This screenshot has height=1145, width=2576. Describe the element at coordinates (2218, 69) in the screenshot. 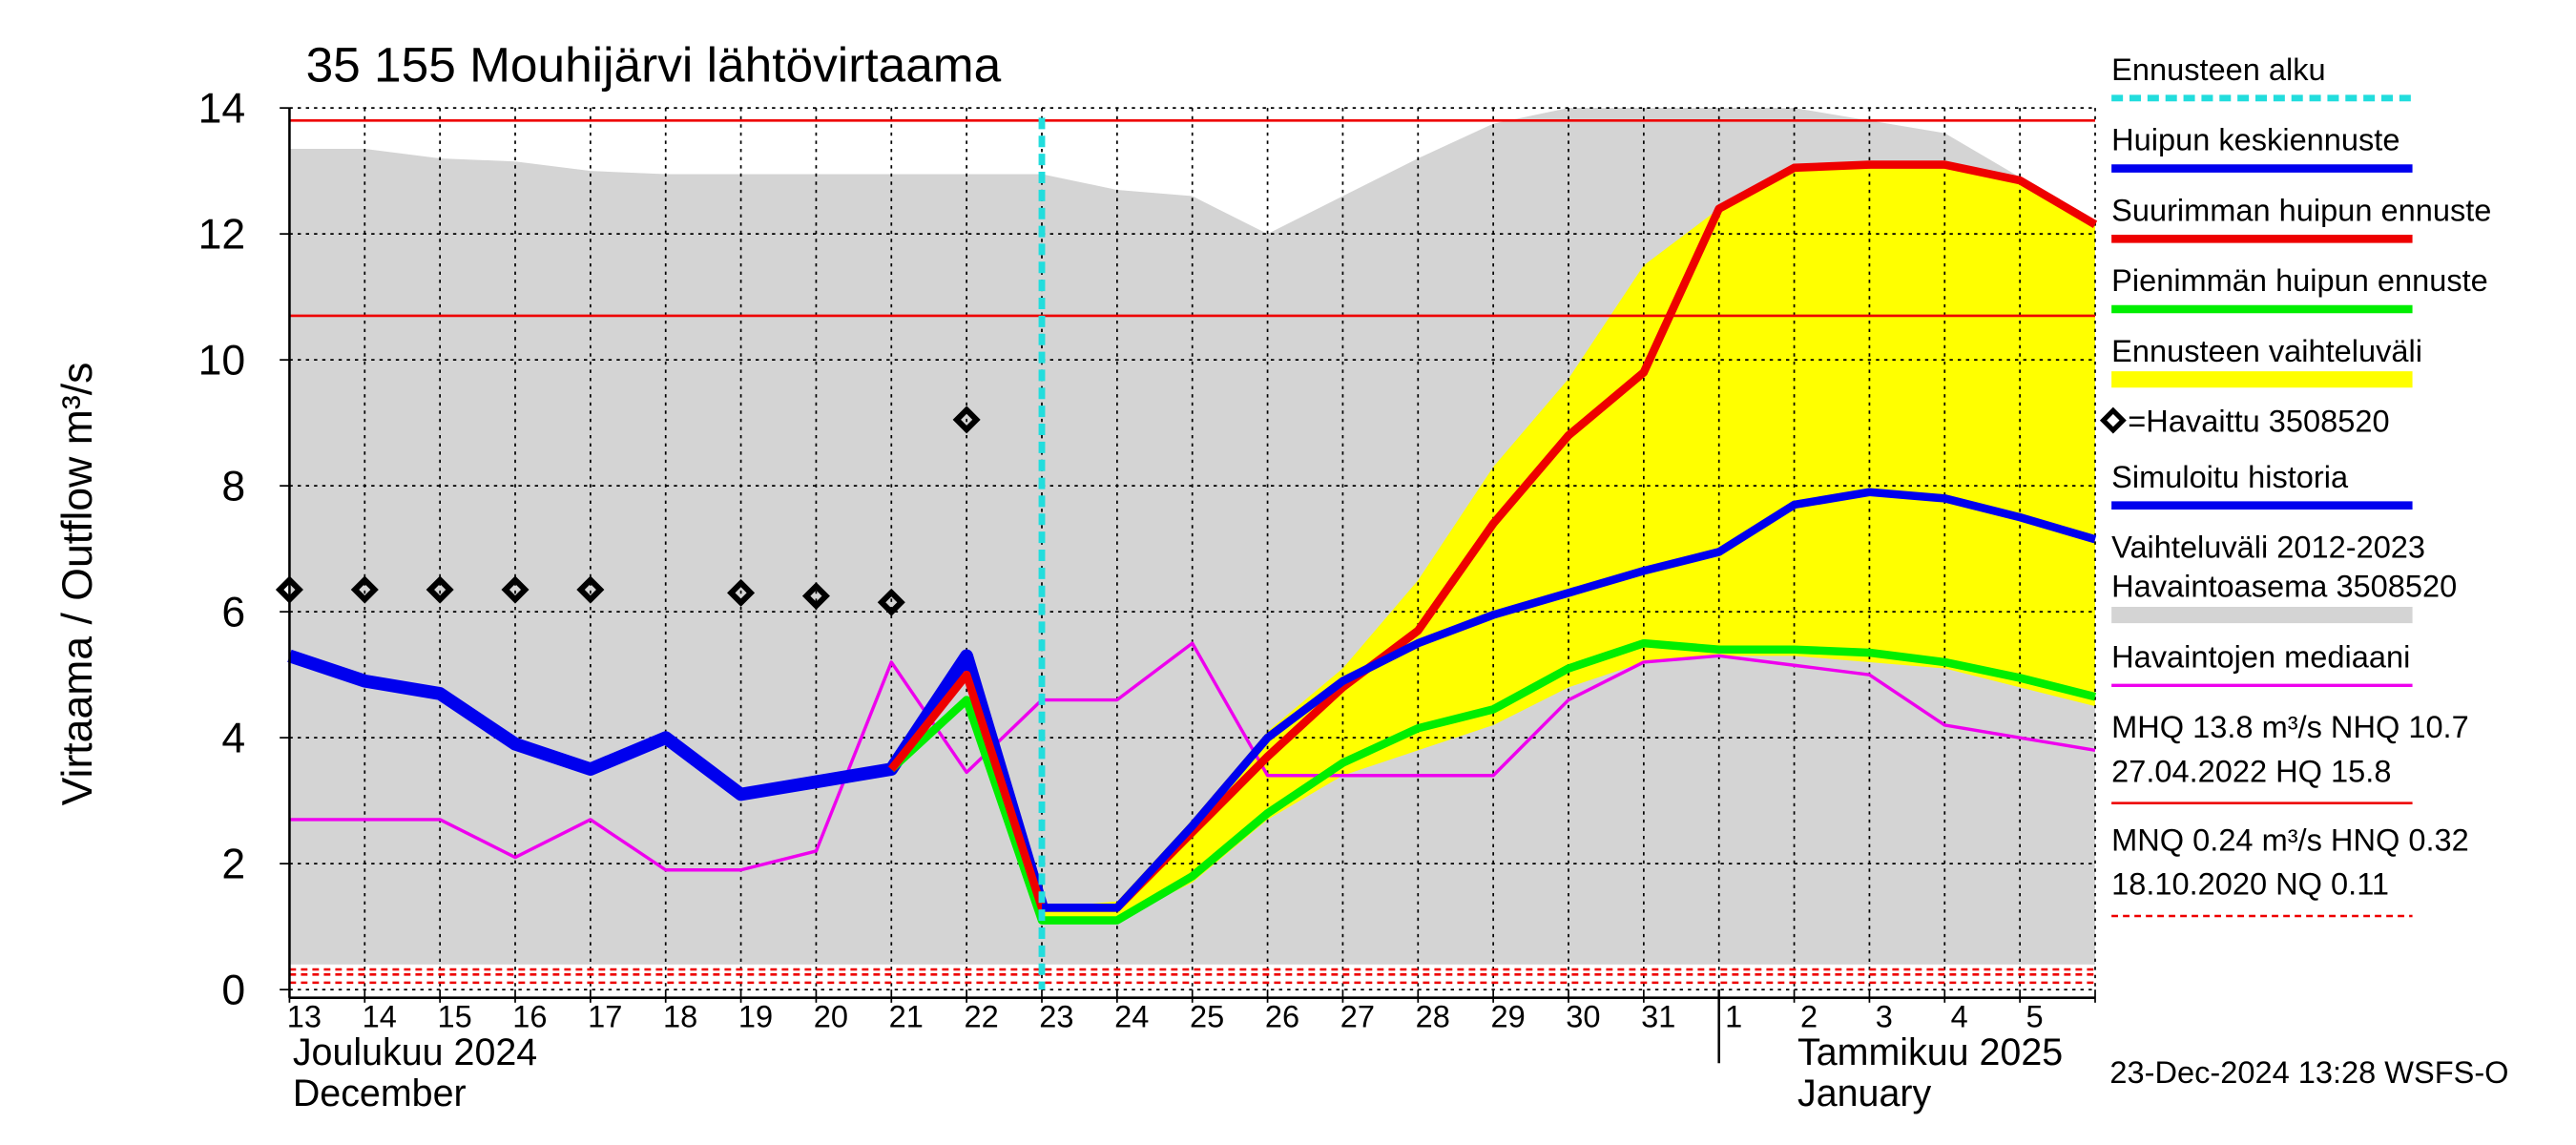

I see `legend-label: Ennusteen alku` at that location.